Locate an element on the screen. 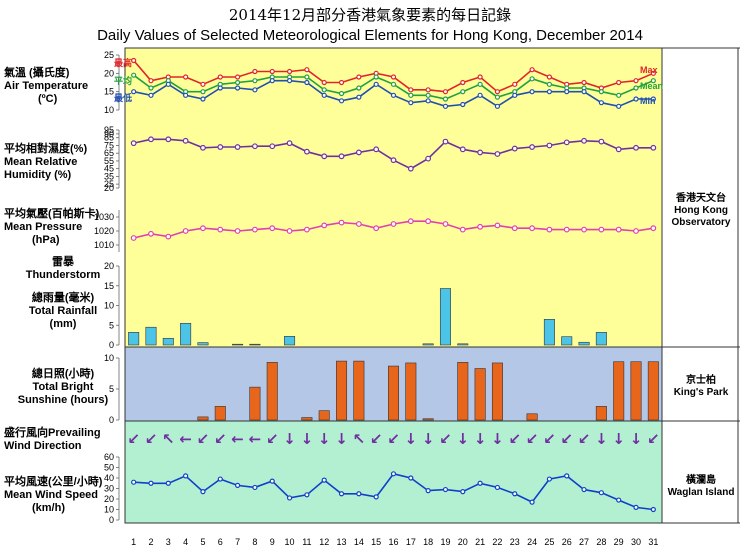 The height and width of the screenshot is (555, 740). sun-label: 總日照(小時) Total Bright Sunshine (hours) is located at coordinates (63, 387).